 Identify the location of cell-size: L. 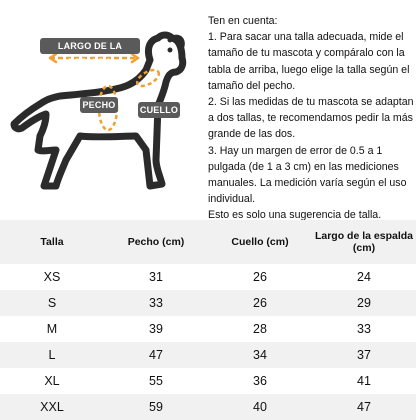
(52, 355).